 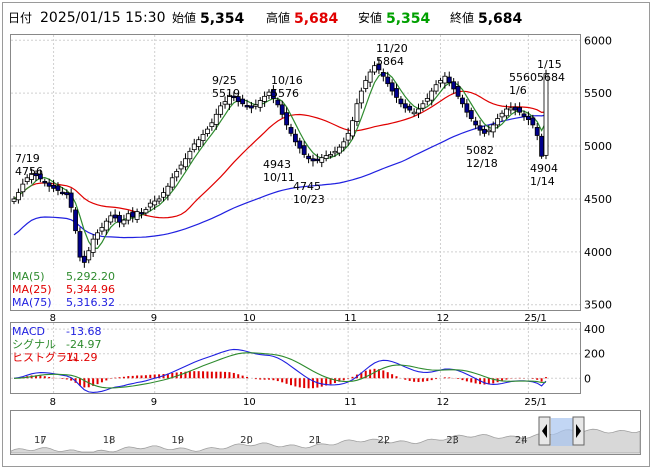 What do you see at coordinates (279, 177) in the screenshot?
I see `annotation-line2: 10/11` at bounding box center [279, 177].